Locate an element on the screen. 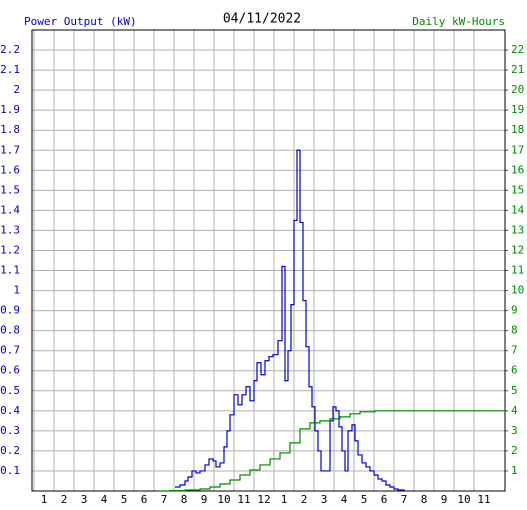 The width and height of the screenshot is (527, 510). y2-tick-label: 9 is located at coordinates (514, 310).